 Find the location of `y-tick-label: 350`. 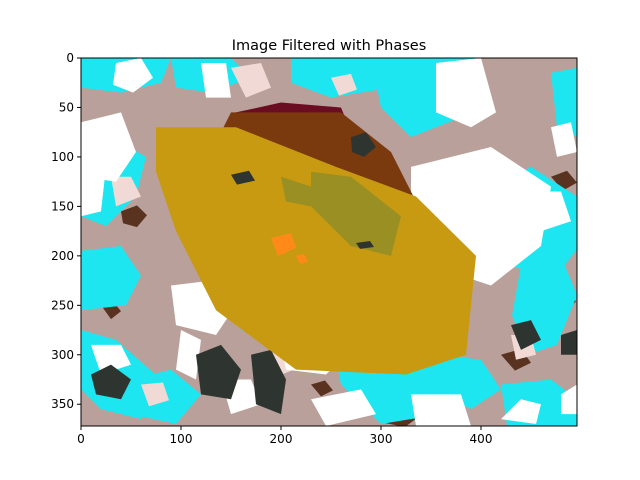

y-tick-label: 350 is located at coordinates (62, 404).